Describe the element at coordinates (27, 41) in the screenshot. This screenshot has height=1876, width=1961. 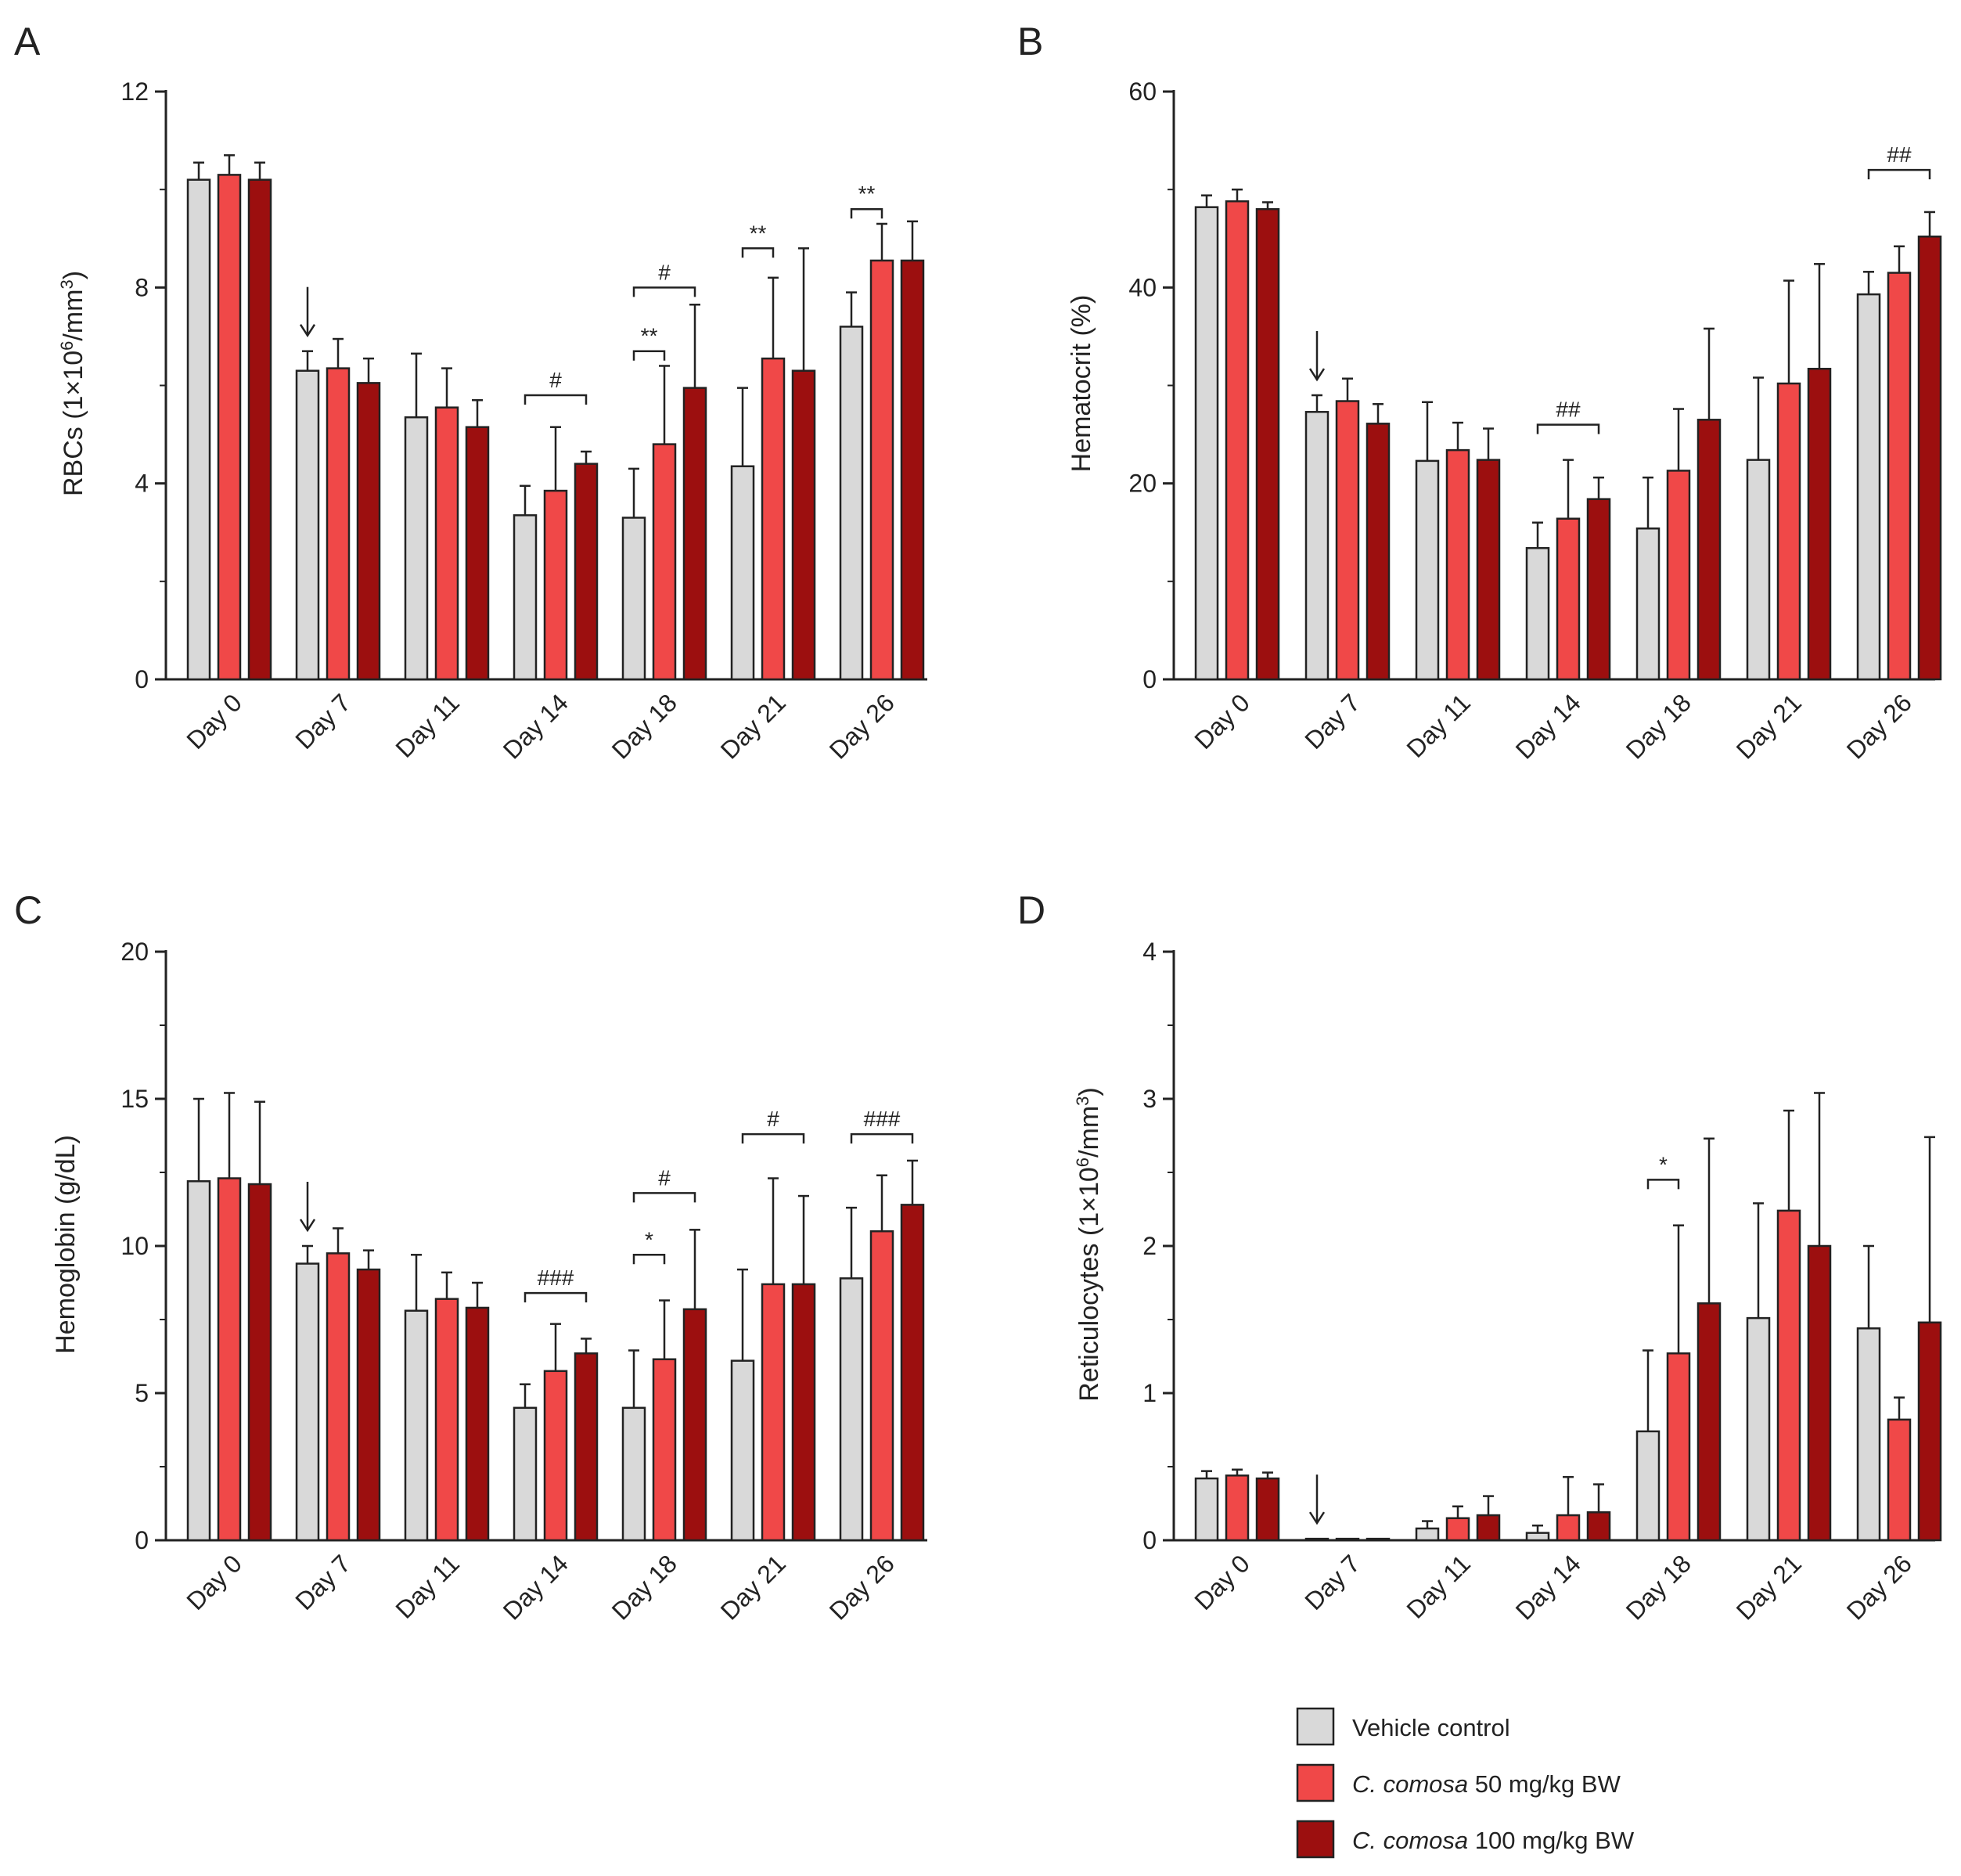
I see `panel-letter-A: A` at that location.